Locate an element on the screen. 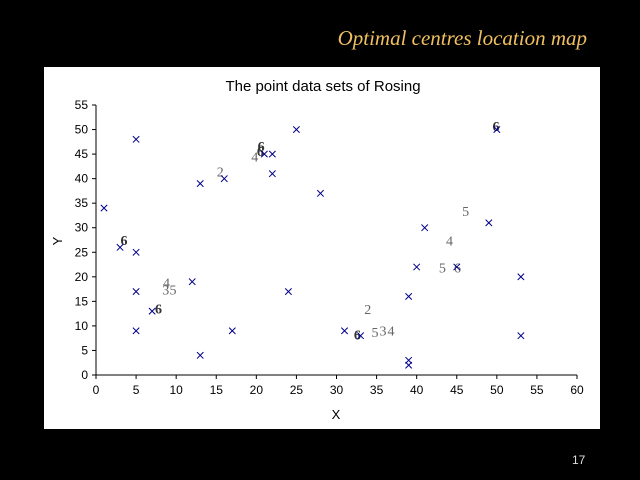  x-tick-label: 60 is located at coordinates (577, 390).